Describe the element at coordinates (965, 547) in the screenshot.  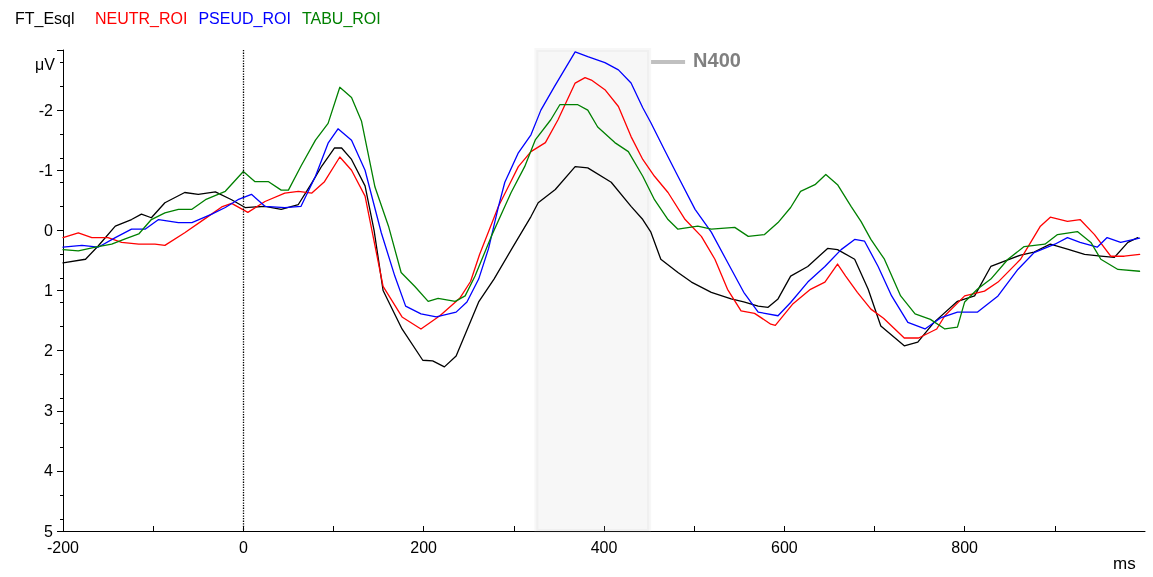
I see `x-tick-label: 800` at that location.